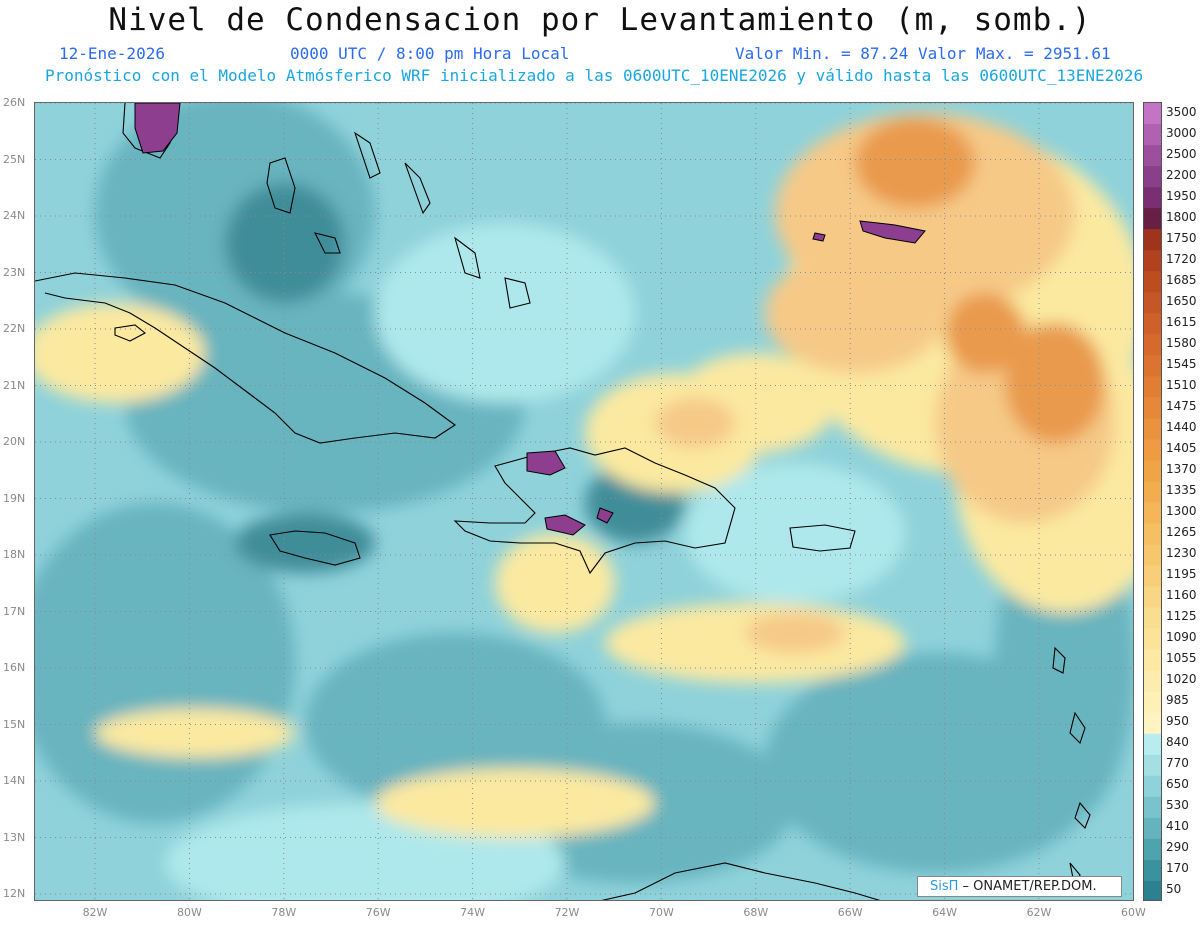 This screenshot has height=927, width=1200. I want to click on lon-label: 78W, so click(284, 912).